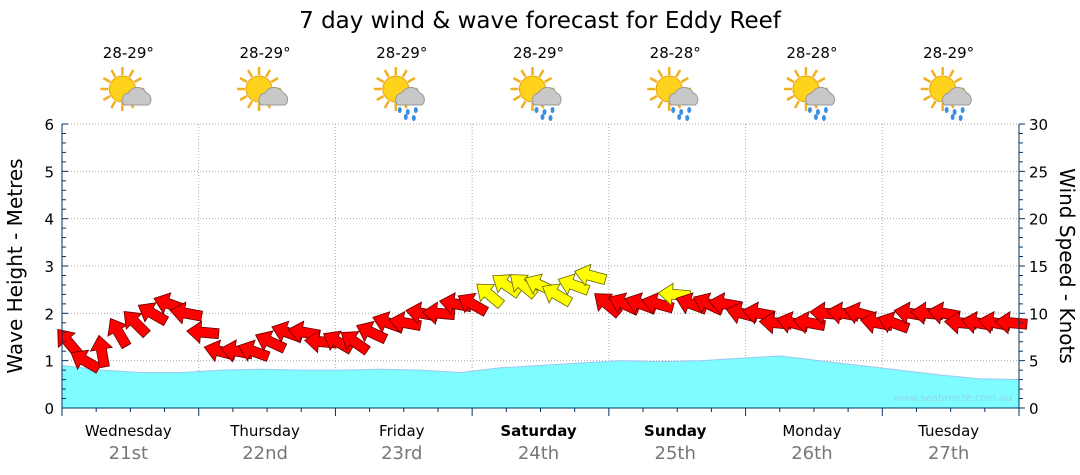 This screenshot has width=1080, height=475. What do you see at coordinates (49, 362) in the screenshot?
I see `y-tick-label: 1` at bounding box center [49, 362].